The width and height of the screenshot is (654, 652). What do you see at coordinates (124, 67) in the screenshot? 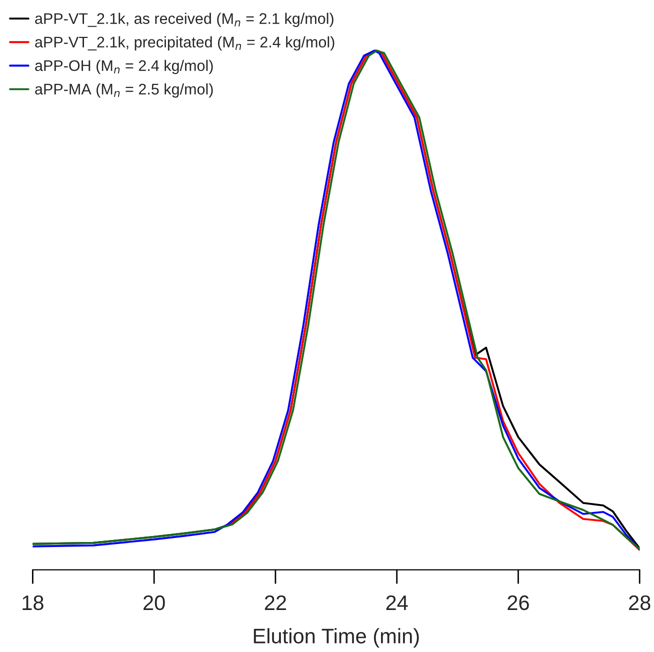
I see `legend-label: aPP-OH (M$_{n}$ = 2.4 kg/mol)` at bounding box center [124, 67].